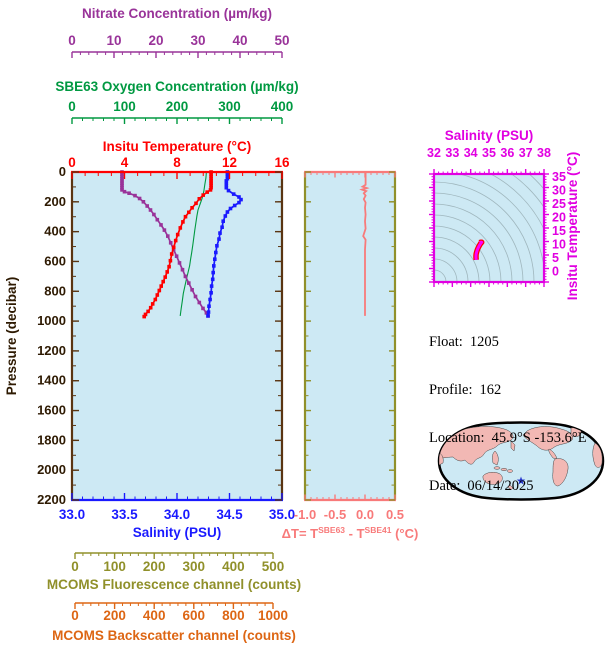 Image resolution: width=610 pixels, height=664 pixels. I want to click on location-label: Location:, so click(457, 438).